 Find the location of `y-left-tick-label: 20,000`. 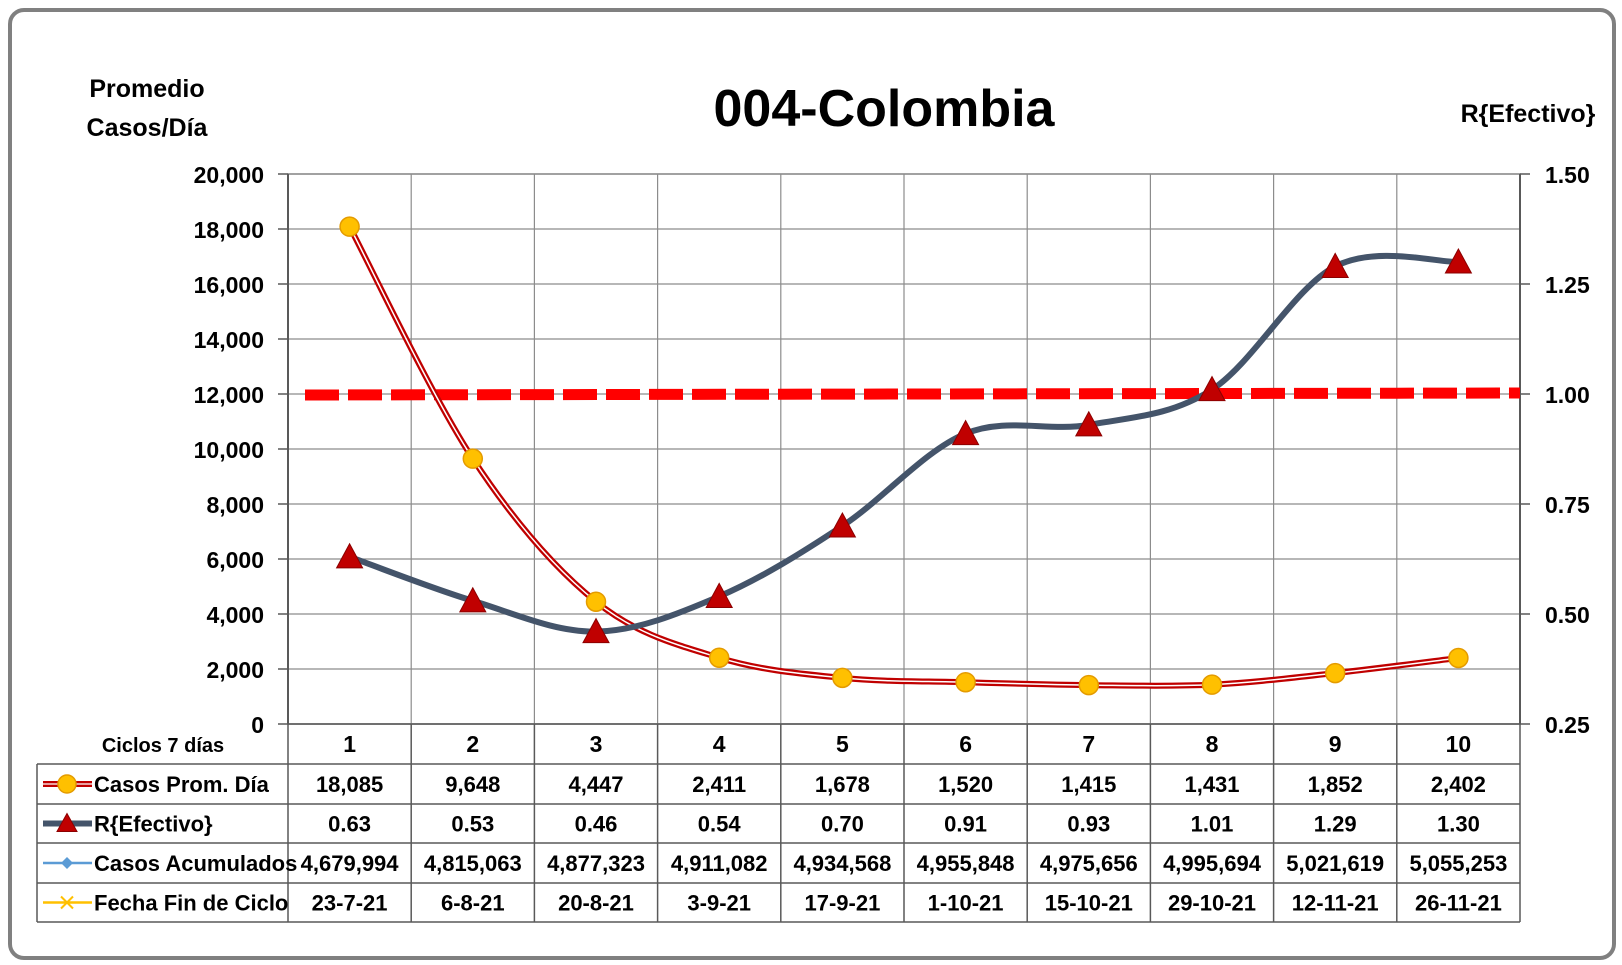

y-left-tick-label: 20,000 is located at coordinates (229, 175).